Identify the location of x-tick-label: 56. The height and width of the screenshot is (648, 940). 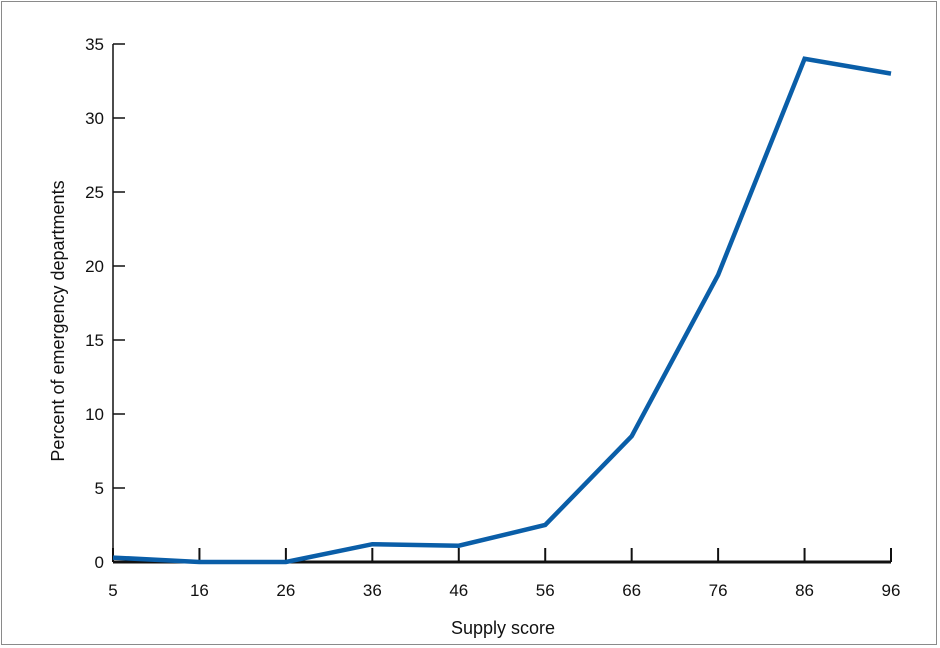
(545, 590).